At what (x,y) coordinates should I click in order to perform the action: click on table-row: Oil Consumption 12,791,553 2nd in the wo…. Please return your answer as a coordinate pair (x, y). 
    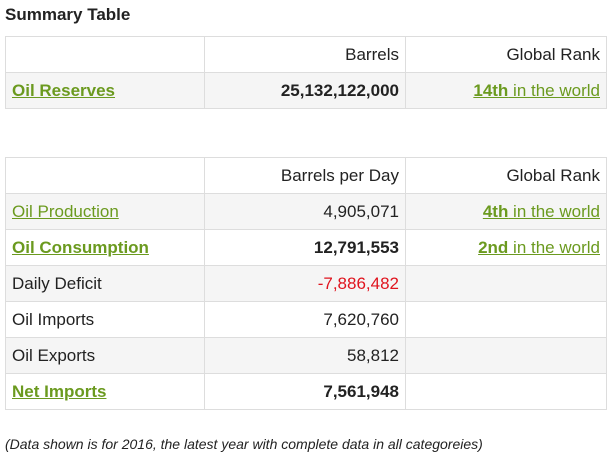
    Looking at the image, I should click on (306, 247).